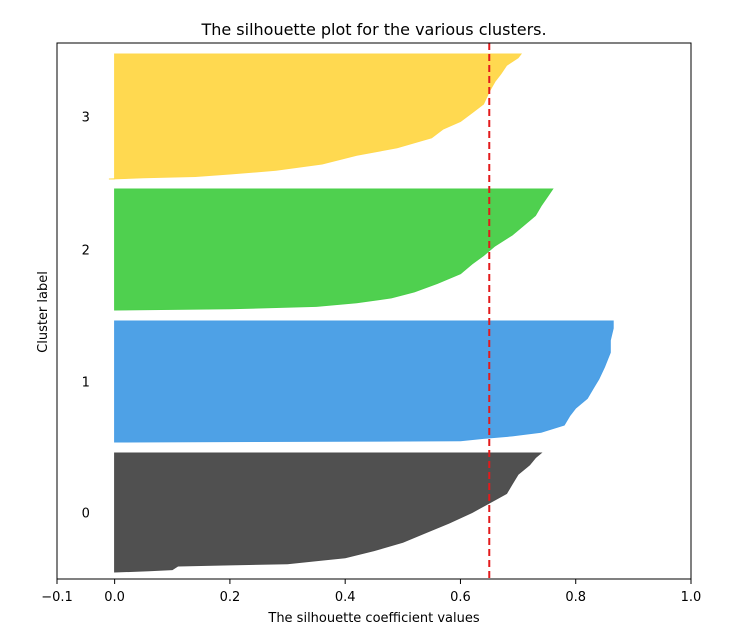 The width and height of the screenshot is (736, 632). What do you see at coordinates (364, 381) in the screenshot?
I see `cluster-1-silhouette` at bounding box center [364, 381].